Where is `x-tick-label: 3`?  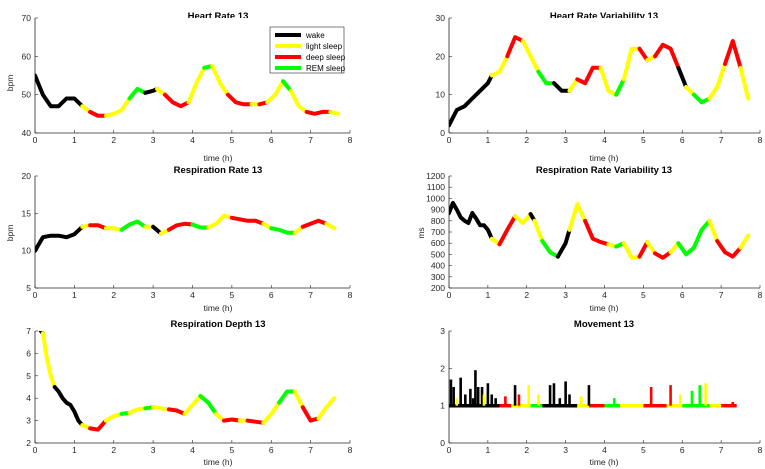
x-tick-label: 3 is located at coordinates (565, 140).